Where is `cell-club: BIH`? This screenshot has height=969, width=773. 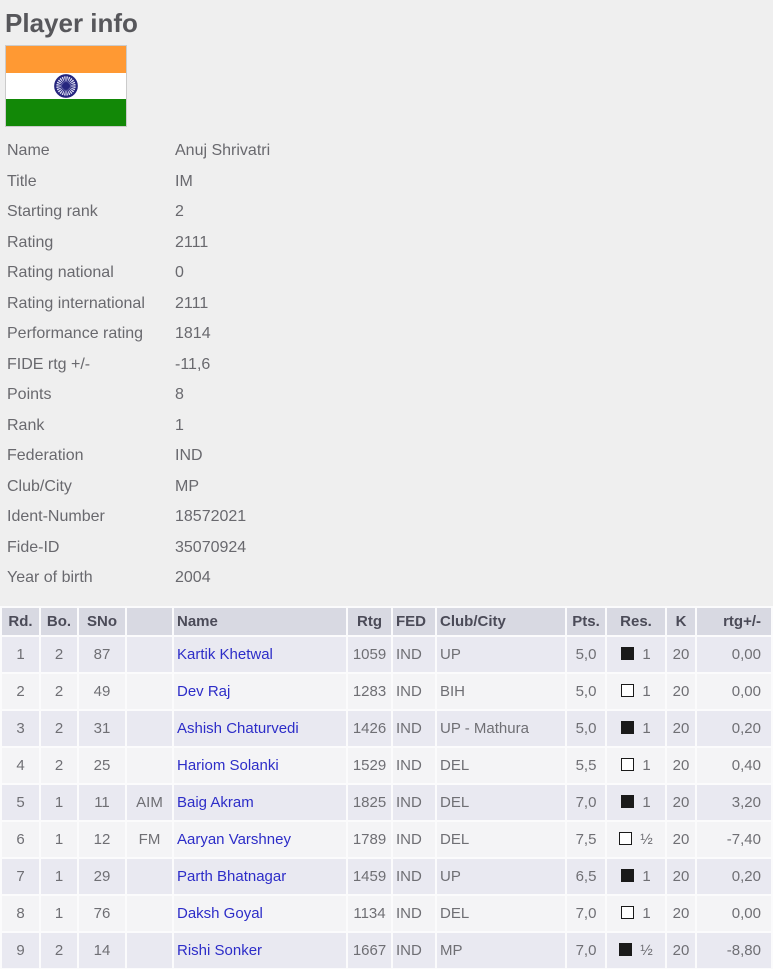 cell-club: BIH is located at coordinates (501, 691).